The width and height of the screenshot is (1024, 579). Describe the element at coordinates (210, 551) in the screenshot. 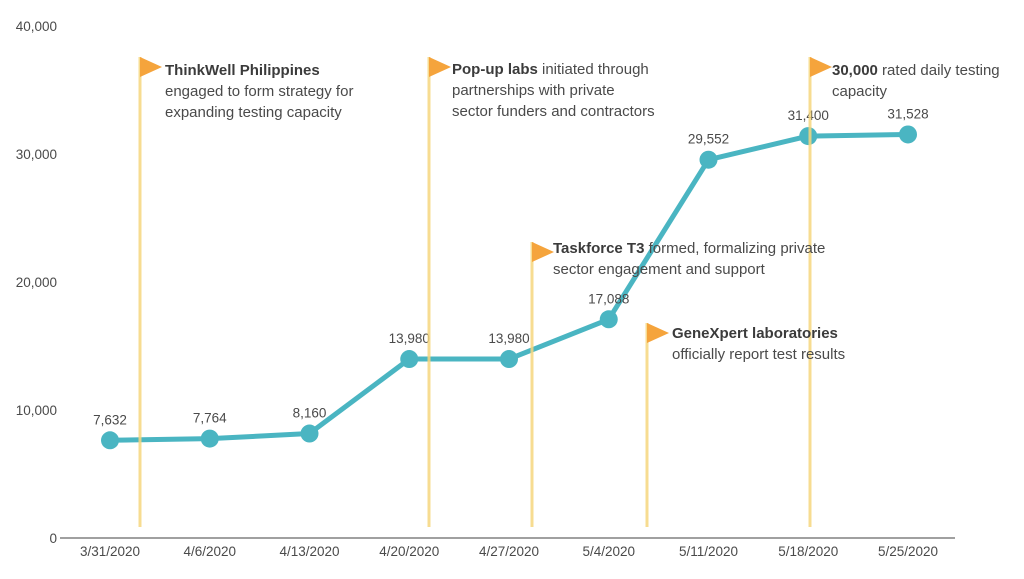

I see `x-axis-tick-label: 4/6/2020` at that location.